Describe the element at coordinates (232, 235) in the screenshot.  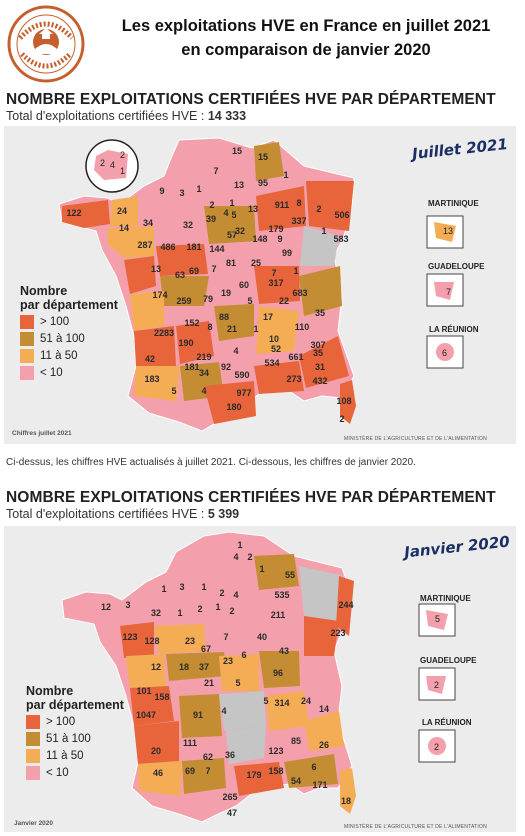
I see `department-value-label: 57` at that location.